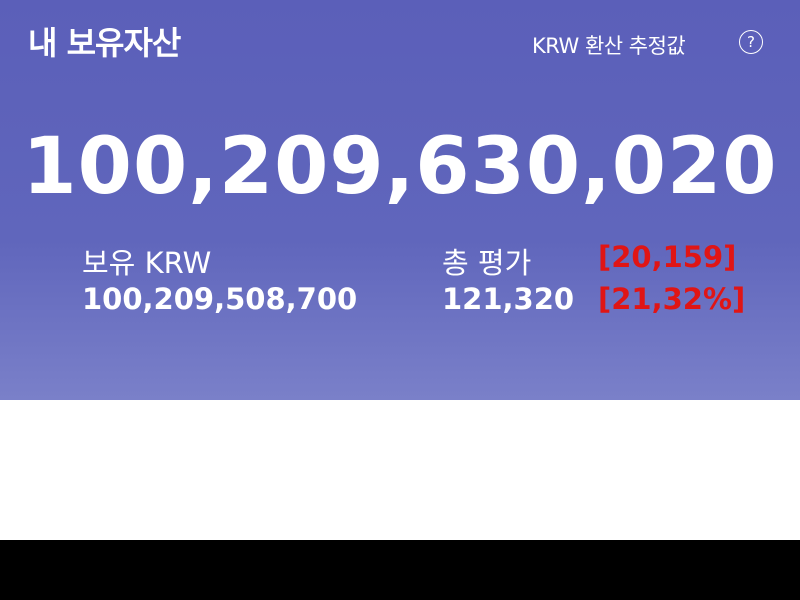 The image size is (800, 600). What do you see at coordinates (104, 43) in the screenshot?
I see `page-title: 내 보유자산` at bounding box center [104, 43].